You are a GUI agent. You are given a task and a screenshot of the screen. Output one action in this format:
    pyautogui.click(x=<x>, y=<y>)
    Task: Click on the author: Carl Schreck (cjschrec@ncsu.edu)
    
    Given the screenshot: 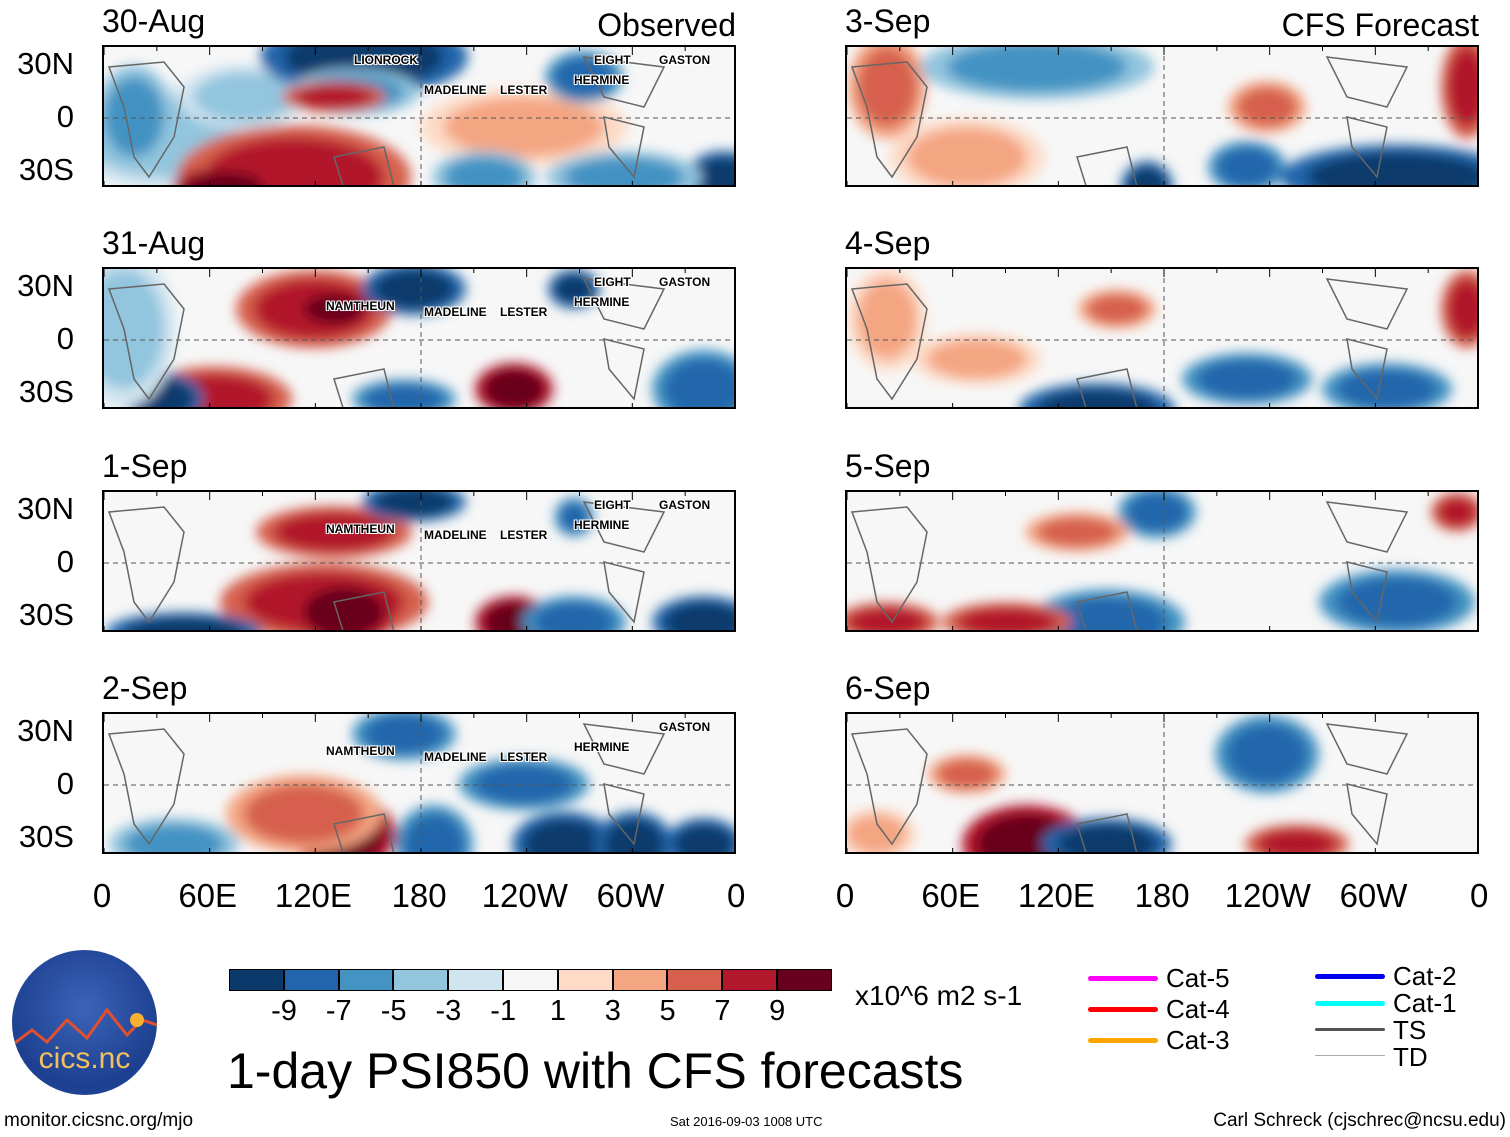 What is the action you would take?
    pyautogui.click(x=1359, y=1120)
    